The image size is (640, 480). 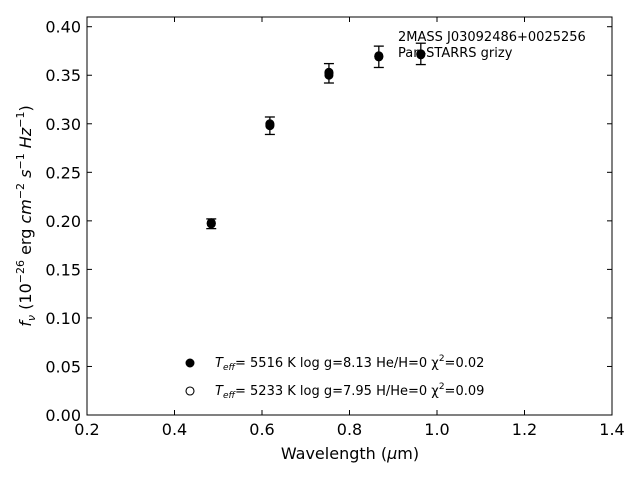 What do you see at coordinates (350, 453) in the screenshot?
I see `x-axis-label: Wavelength (μm)` at bounding box center [350, 453].